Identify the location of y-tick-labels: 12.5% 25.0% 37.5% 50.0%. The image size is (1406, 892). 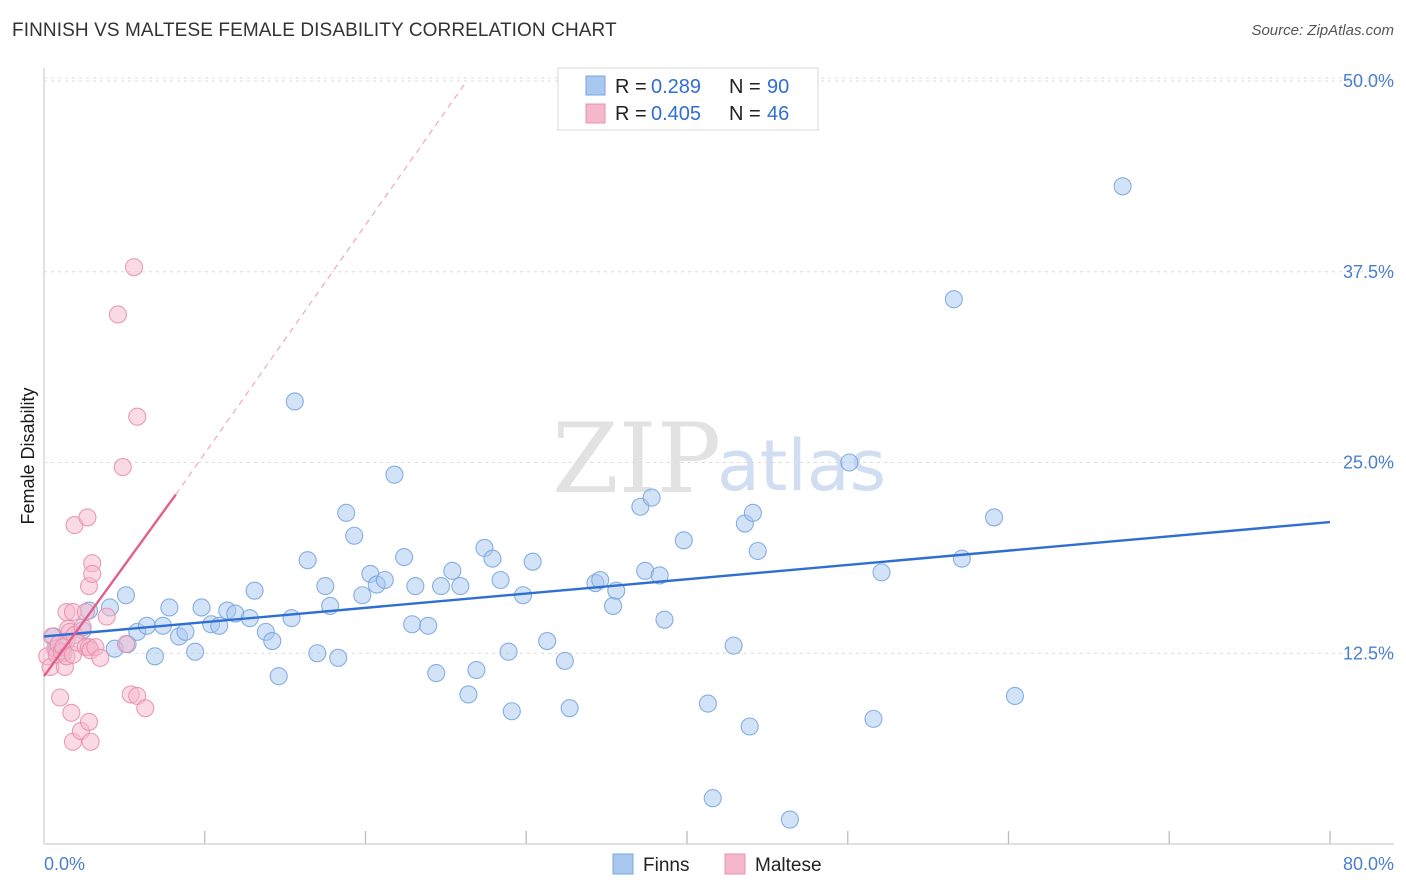
(1368, 367).